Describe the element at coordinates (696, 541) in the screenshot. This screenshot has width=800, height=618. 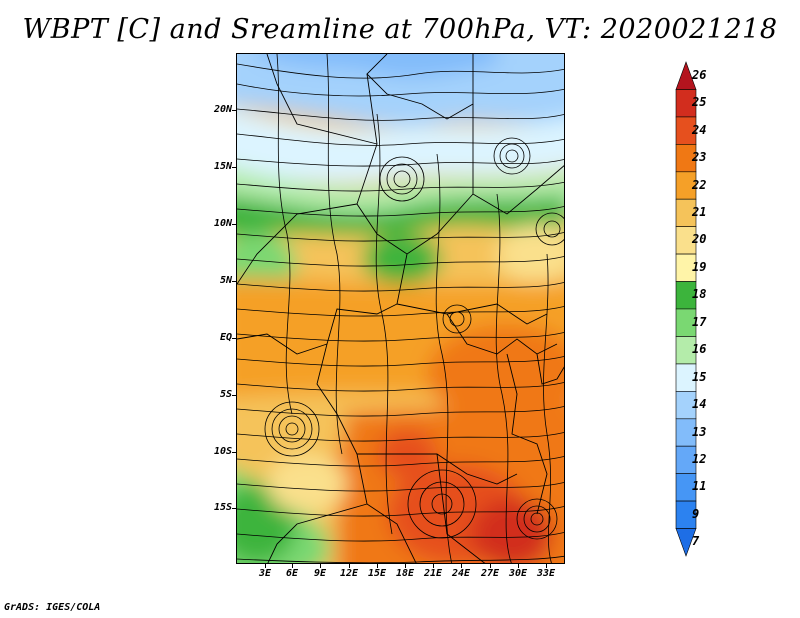
I see `colorbar-label: 7` at that location.